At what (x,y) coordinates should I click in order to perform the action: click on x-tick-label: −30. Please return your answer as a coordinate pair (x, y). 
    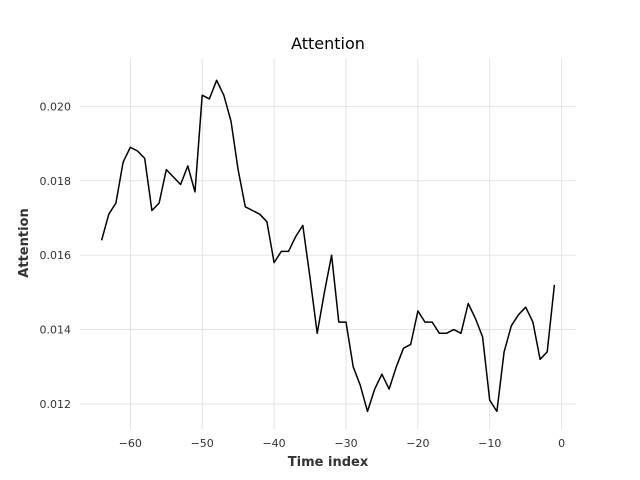
    Looking at the image, I should click on (345, 443).